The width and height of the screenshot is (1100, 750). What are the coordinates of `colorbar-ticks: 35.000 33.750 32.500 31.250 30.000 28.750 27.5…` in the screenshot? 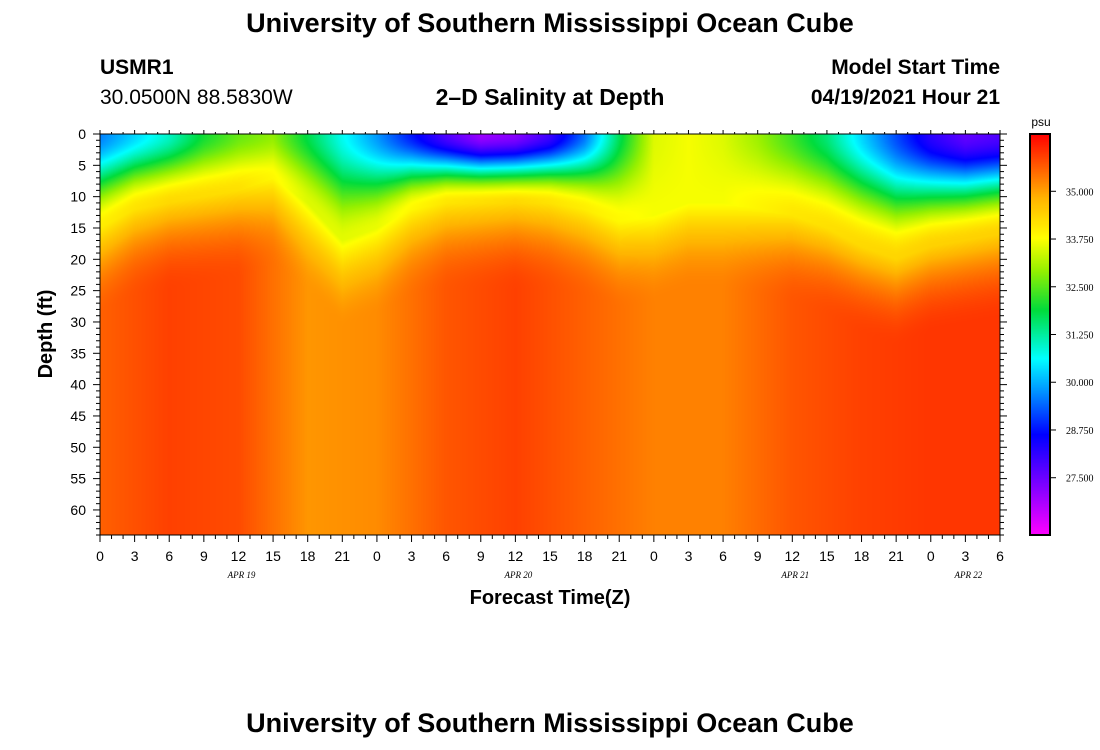 It's located at (1072, 336).